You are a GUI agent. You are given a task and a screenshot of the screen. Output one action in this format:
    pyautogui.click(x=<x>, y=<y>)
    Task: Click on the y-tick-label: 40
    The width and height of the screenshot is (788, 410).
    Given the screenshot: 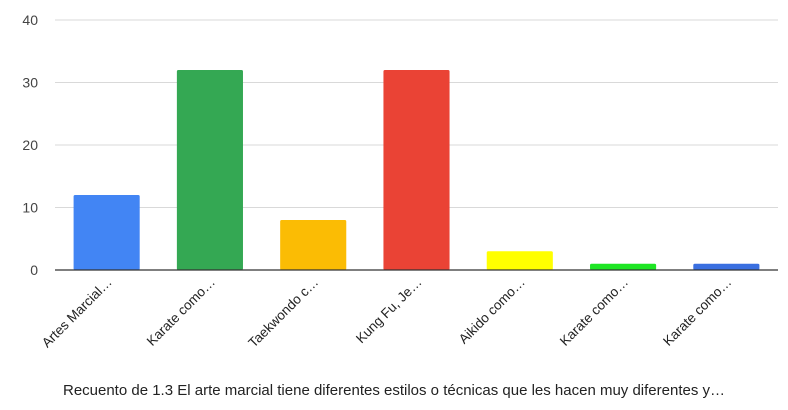 What is the action you would take?
    pyautogui.click(x=30, y=20)
    